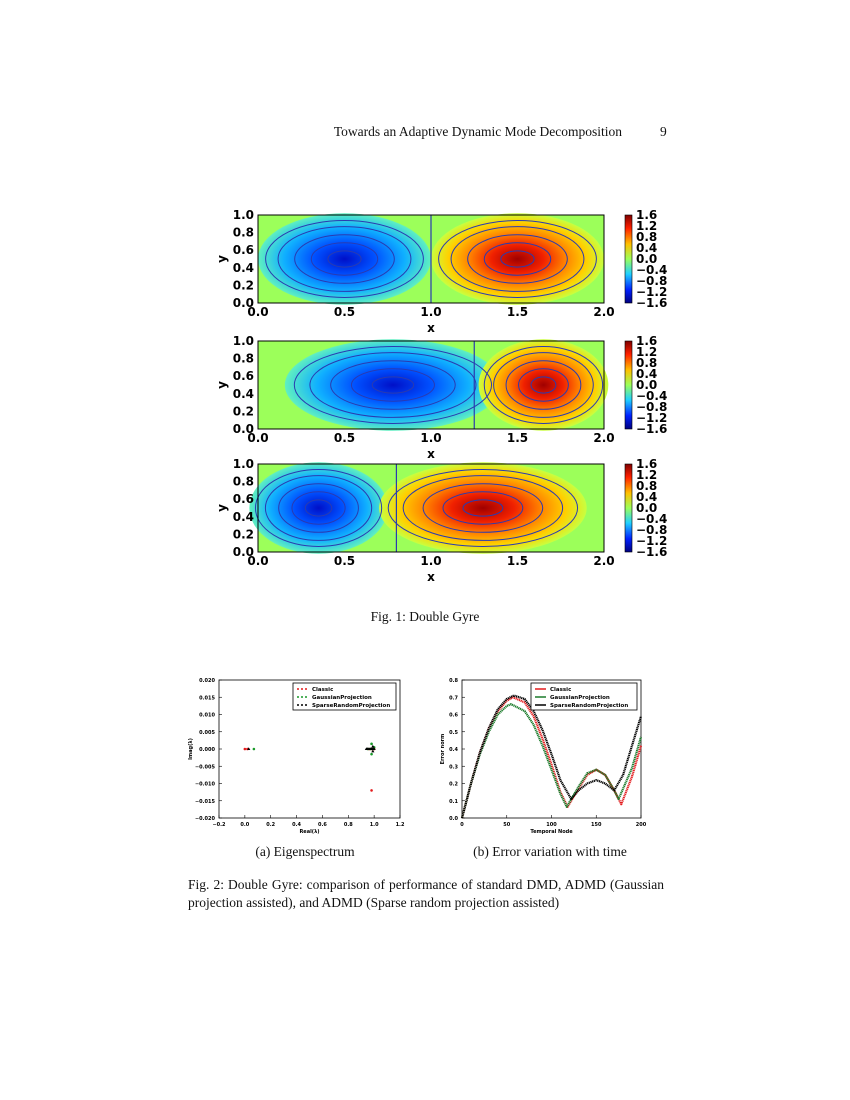  I want to click on panel-frame, so click(431, 508).